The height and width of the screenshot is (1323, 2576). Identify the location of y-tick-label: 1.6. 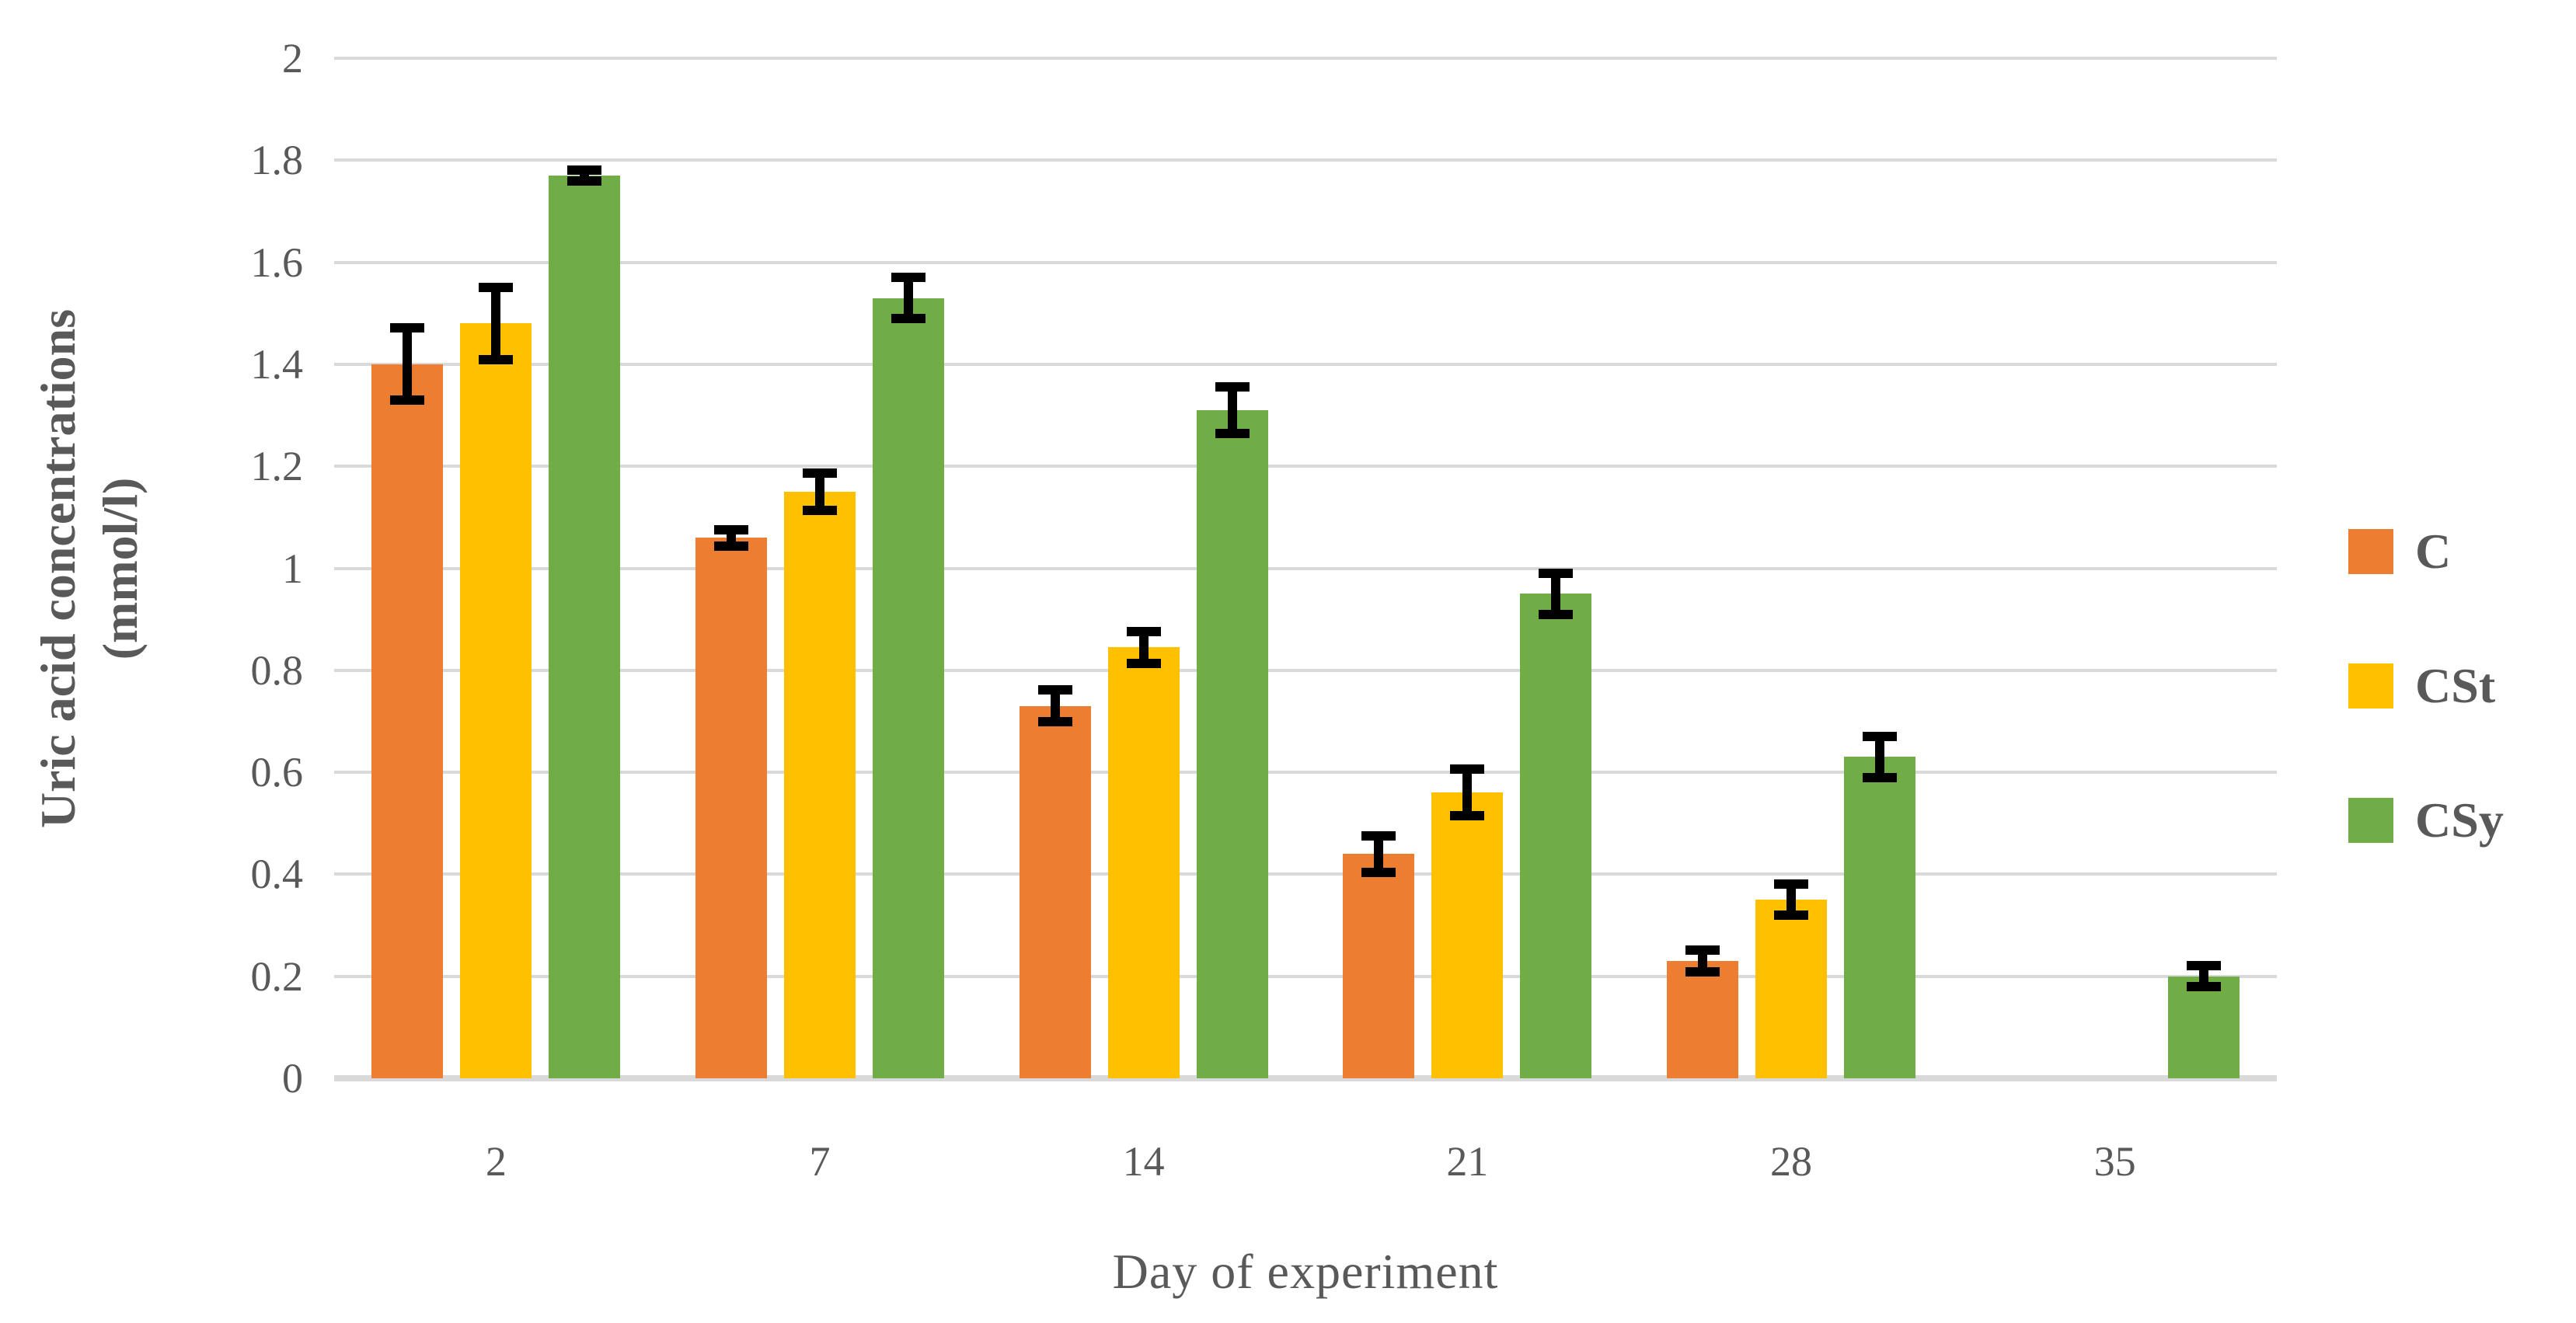
(277, 262).